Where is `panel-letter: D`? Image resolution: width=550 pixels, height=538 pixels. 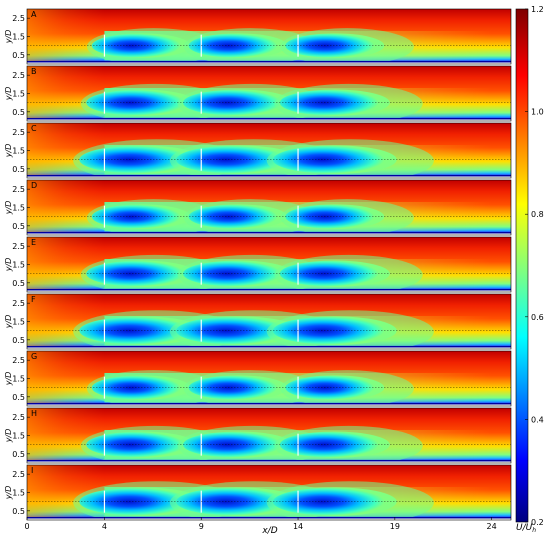
panel-letter: D is located at coordinates (34, 185).